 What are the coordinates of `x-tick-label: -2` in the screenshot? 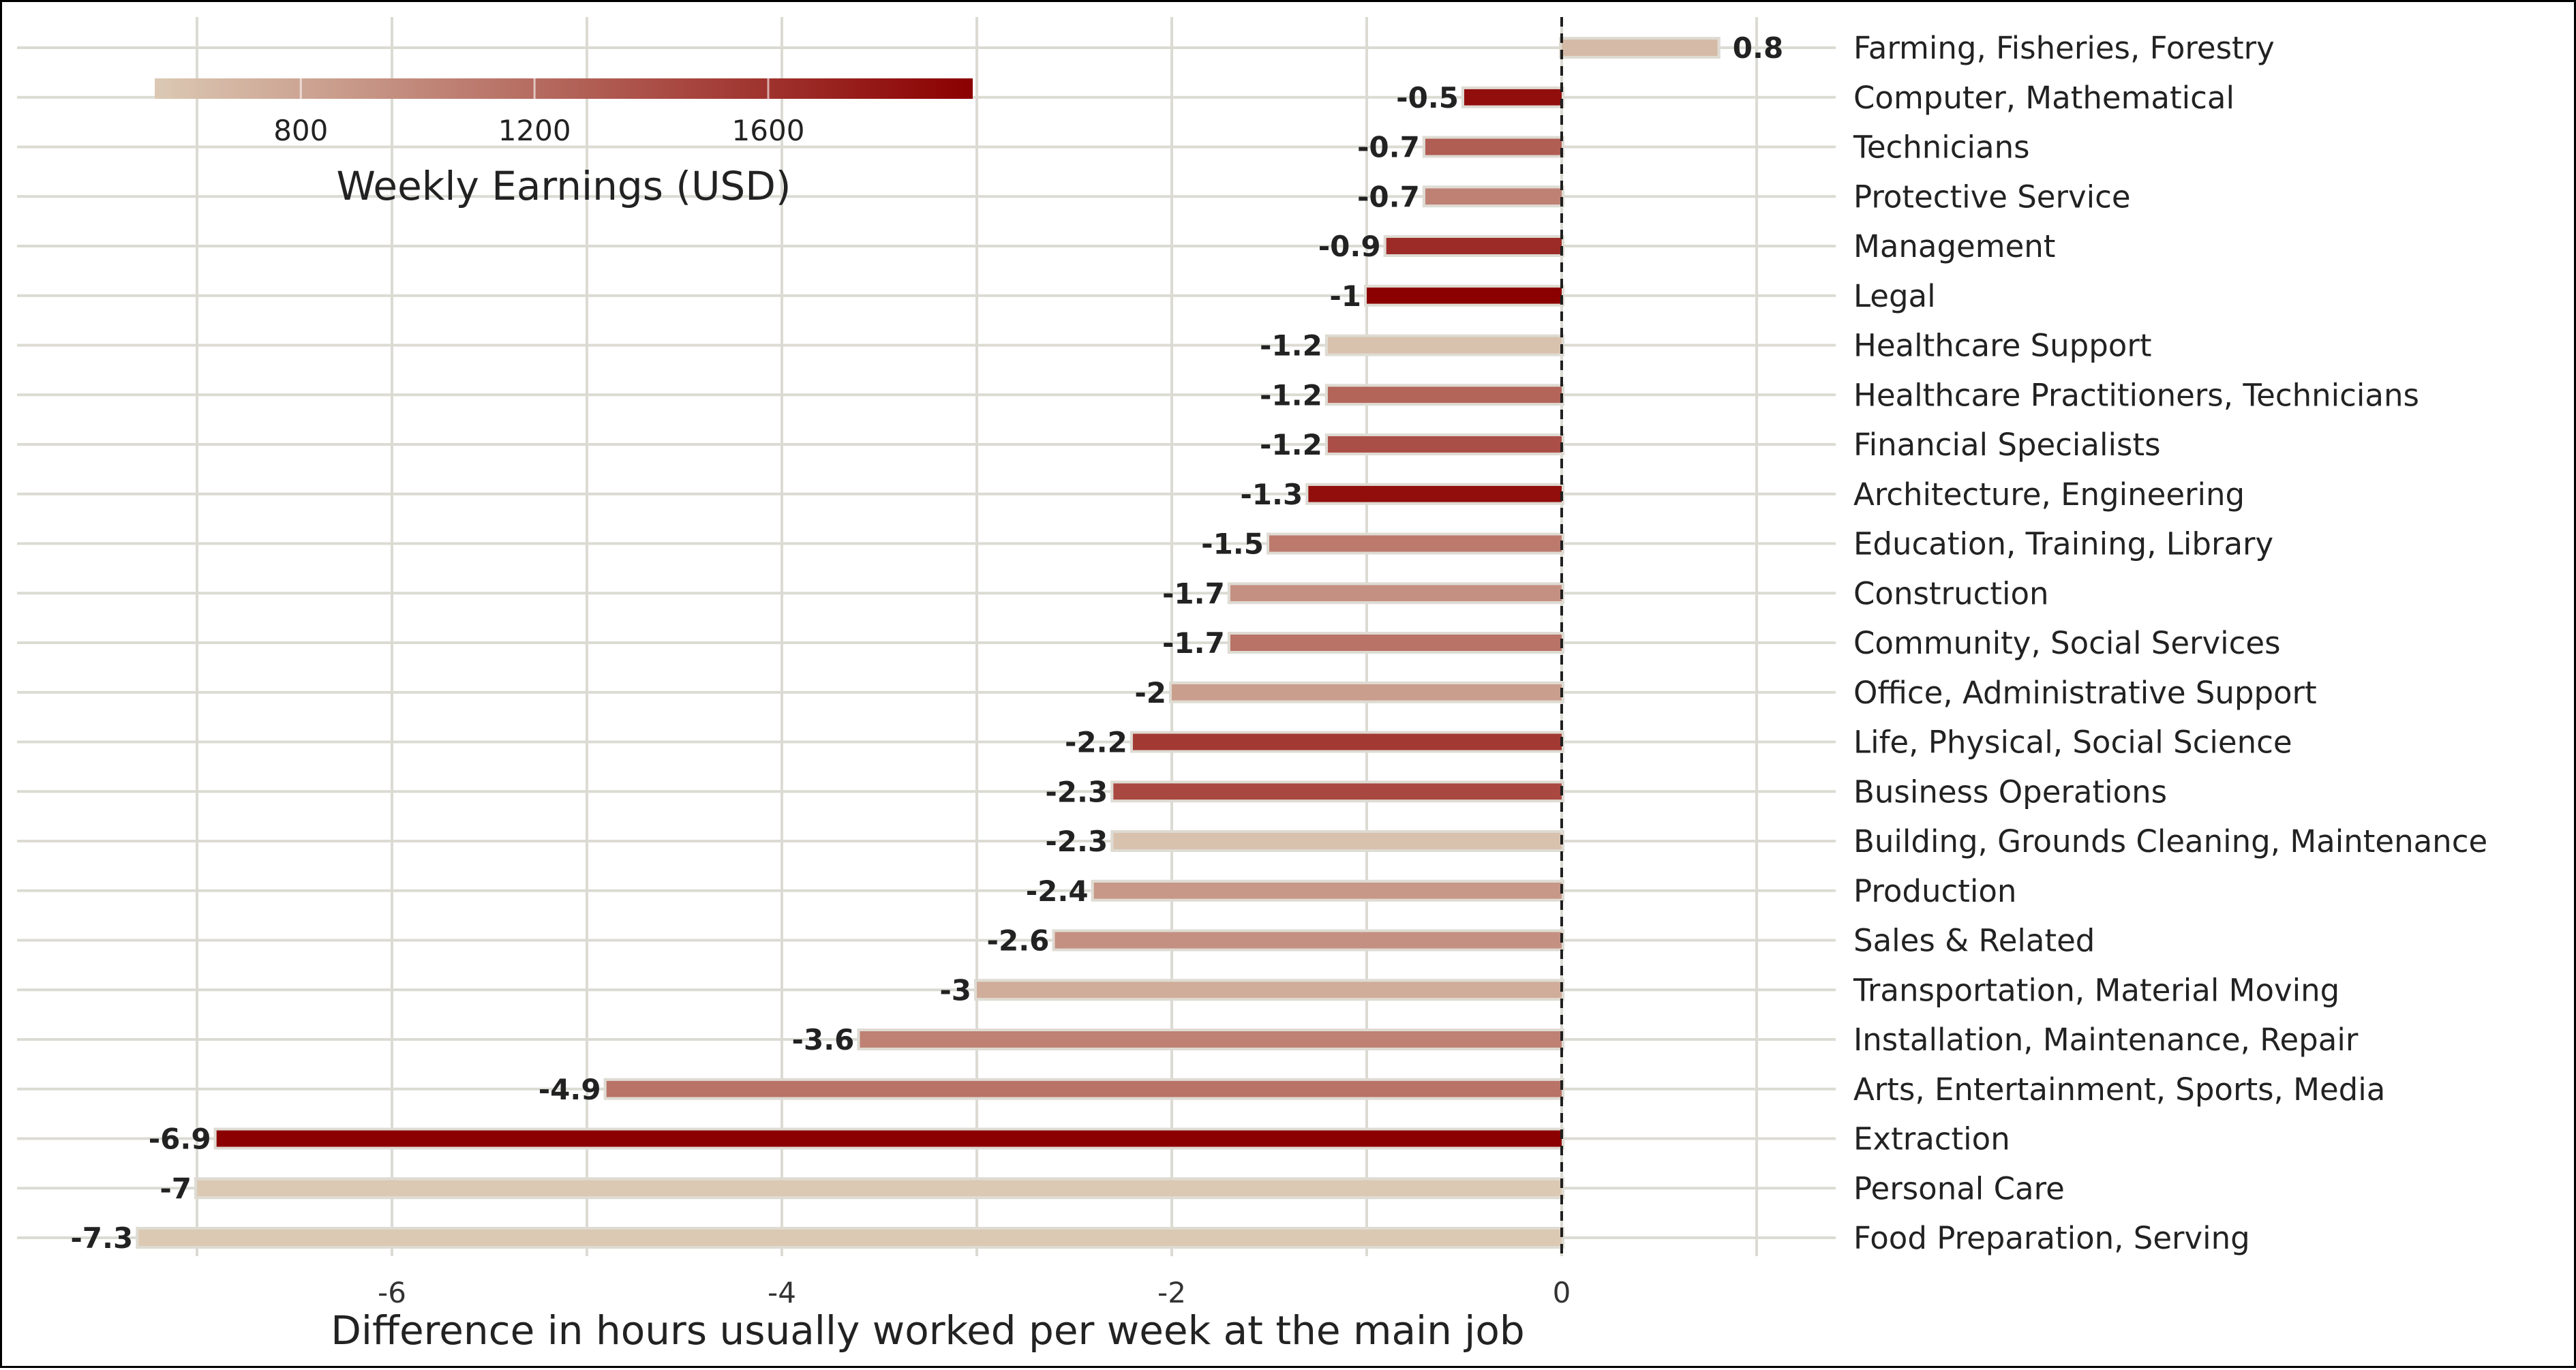 It's located at (1171, 1293).